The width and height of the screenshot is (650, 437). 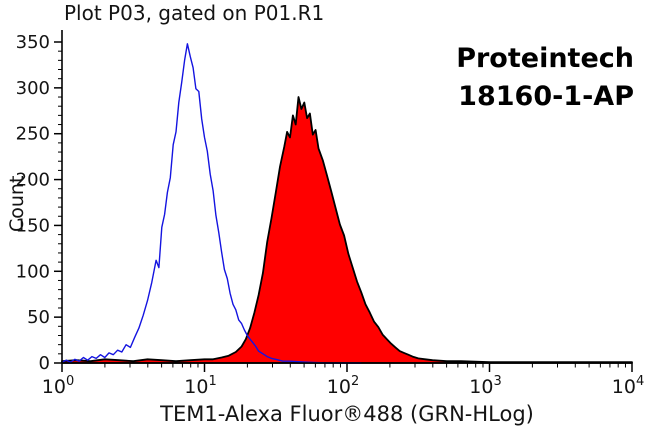 What do you see at coordinates (33, 225) in the screenshot?
I see `y-tick-label: 150` at bounding box center [33, 225].